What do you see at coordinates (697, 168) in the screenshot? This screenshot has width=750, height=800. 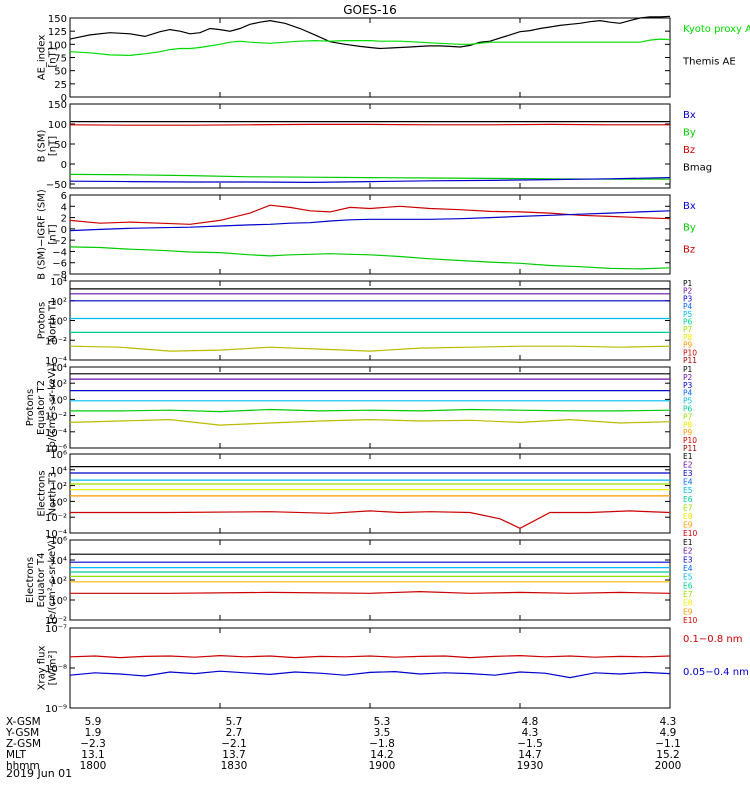 I see `legend-entry: Bmag` at bounding box center [697, 168].